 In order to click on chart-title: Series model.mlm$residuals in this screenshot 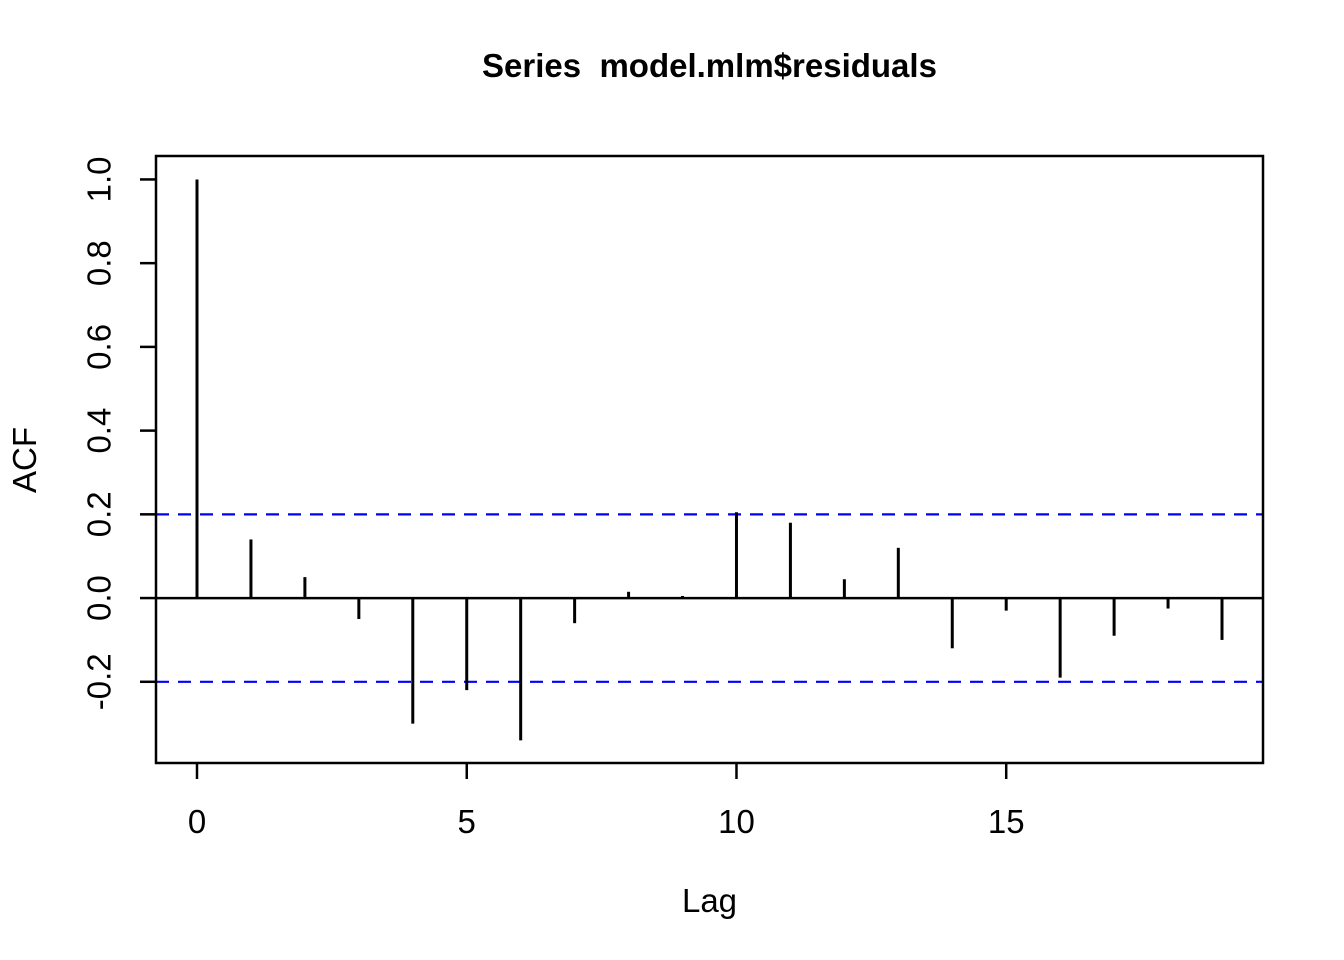, I will do `click(709, 65)`.